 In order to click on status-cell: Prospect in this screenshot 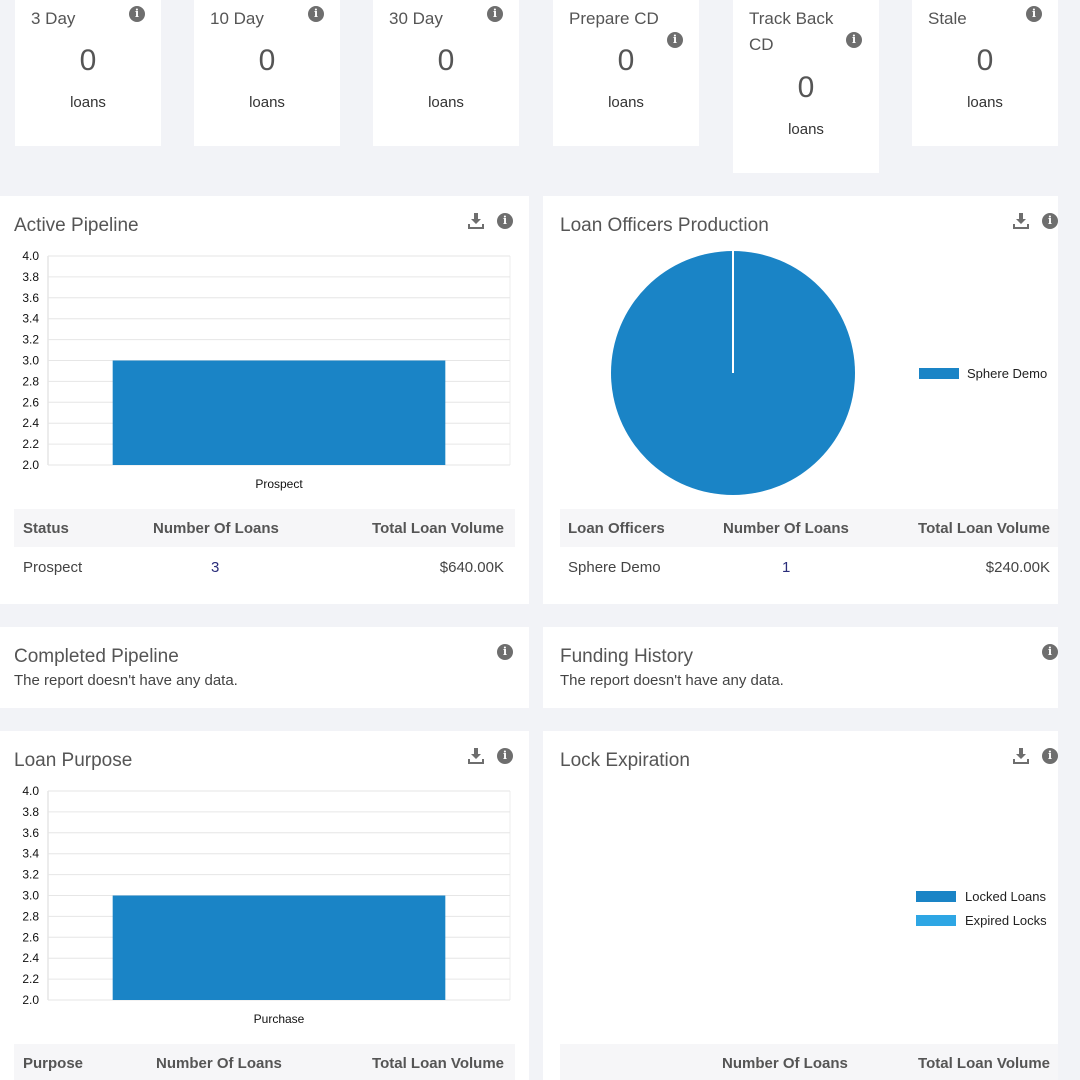, I will do `click(53, 567)`.